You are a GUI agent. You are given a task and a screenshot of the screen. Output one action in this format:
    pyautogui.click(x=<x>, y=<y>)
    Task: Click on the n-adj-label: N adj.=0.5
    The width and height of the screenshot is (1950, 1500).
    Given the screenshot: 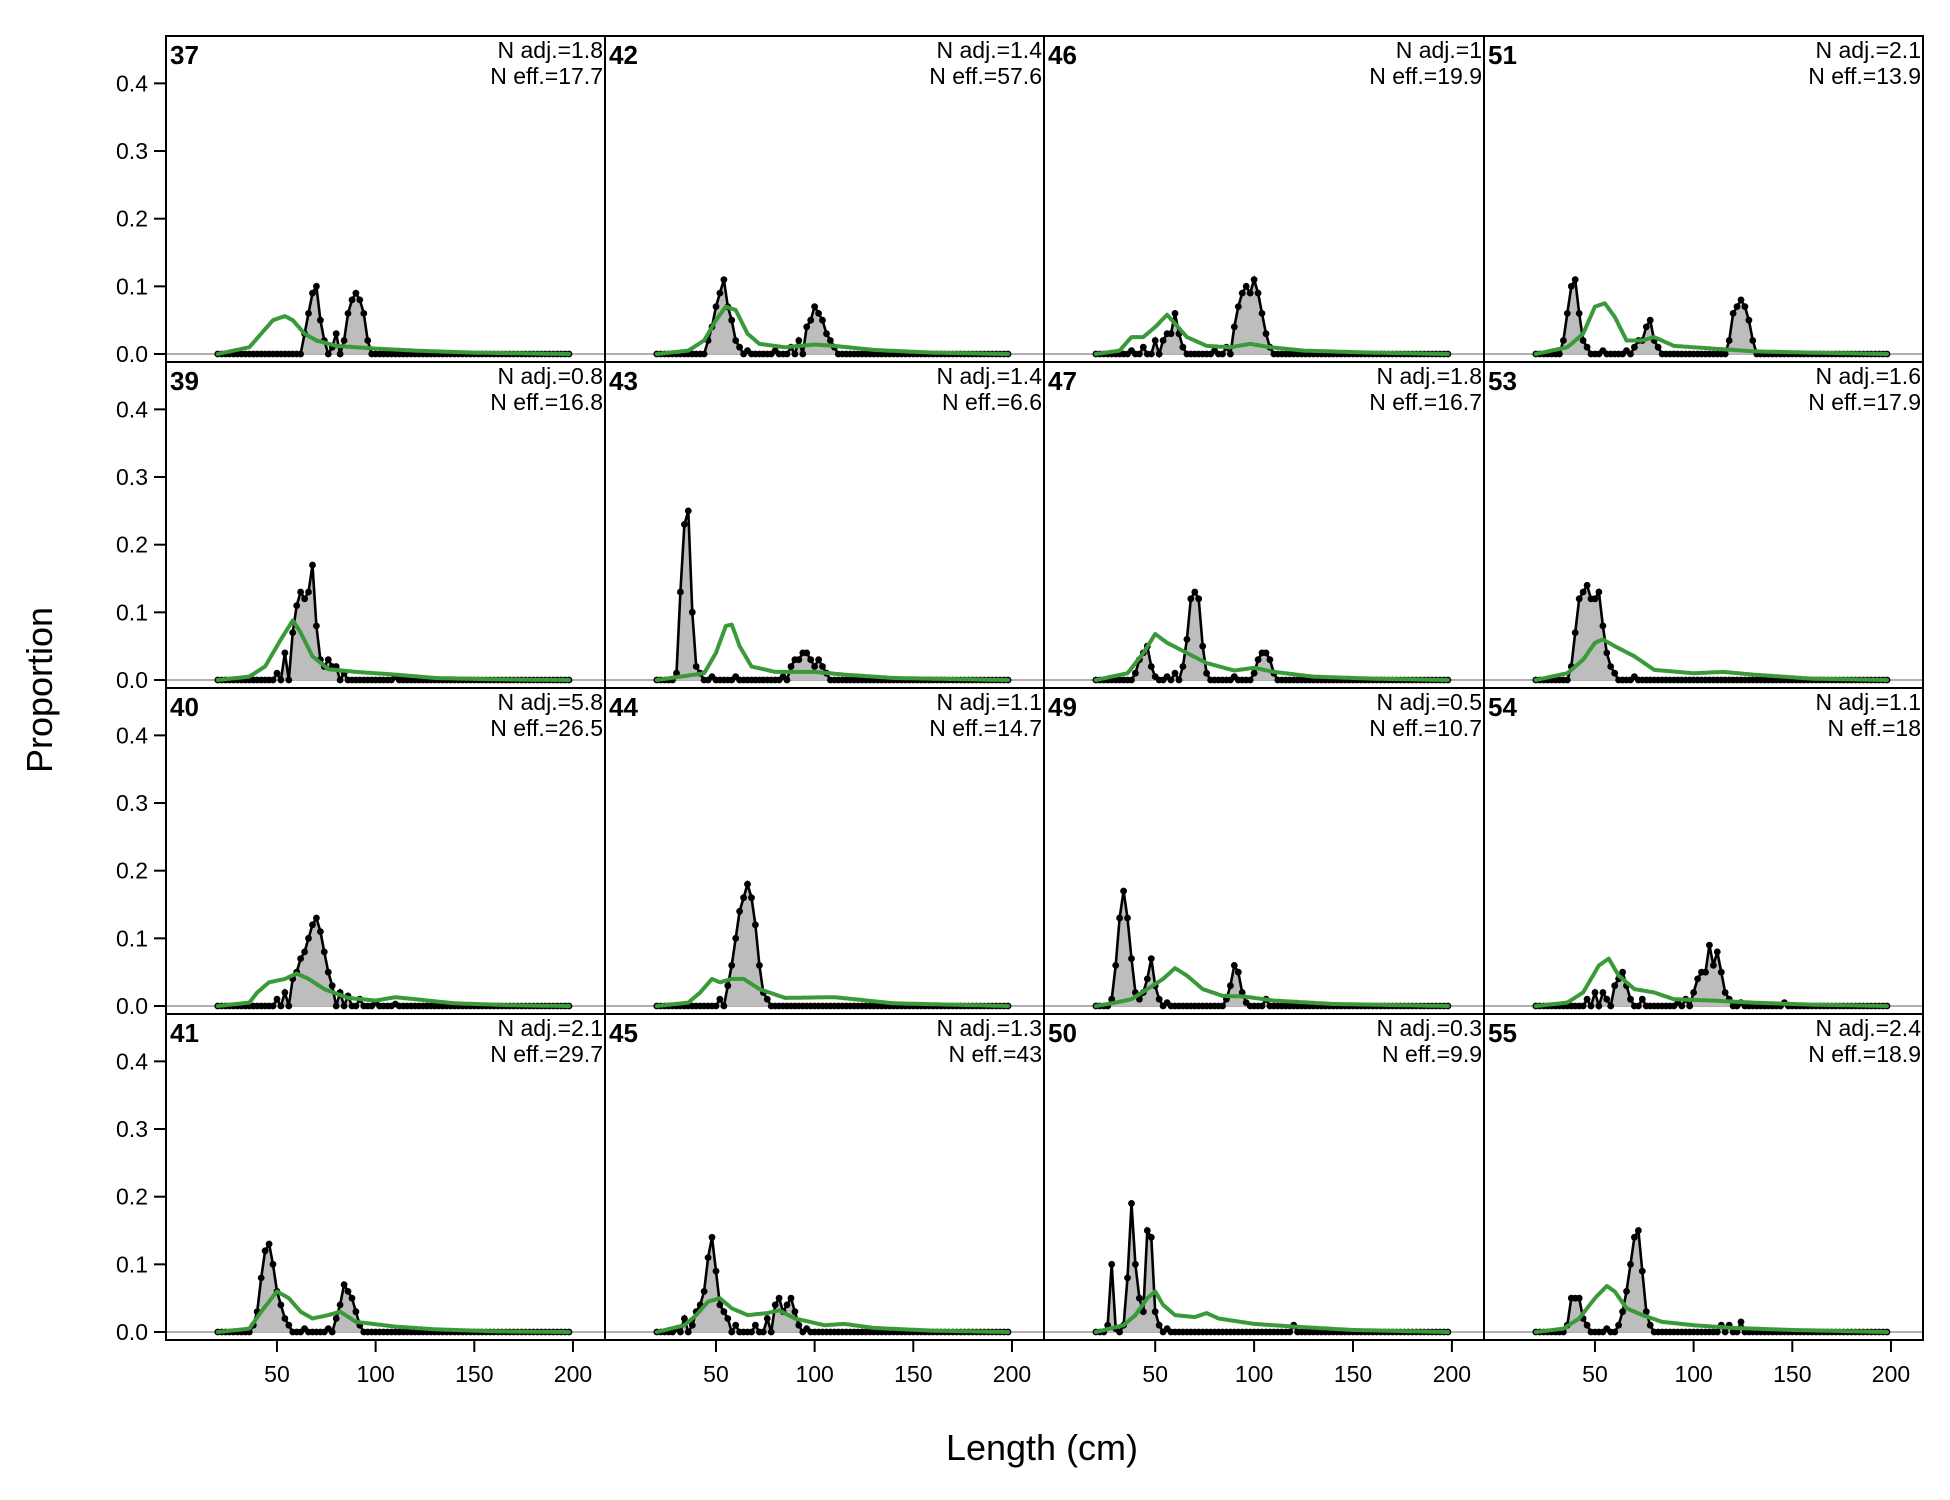 What is the action you would take?
    pyautogui.click(x=1430, y=702)
    